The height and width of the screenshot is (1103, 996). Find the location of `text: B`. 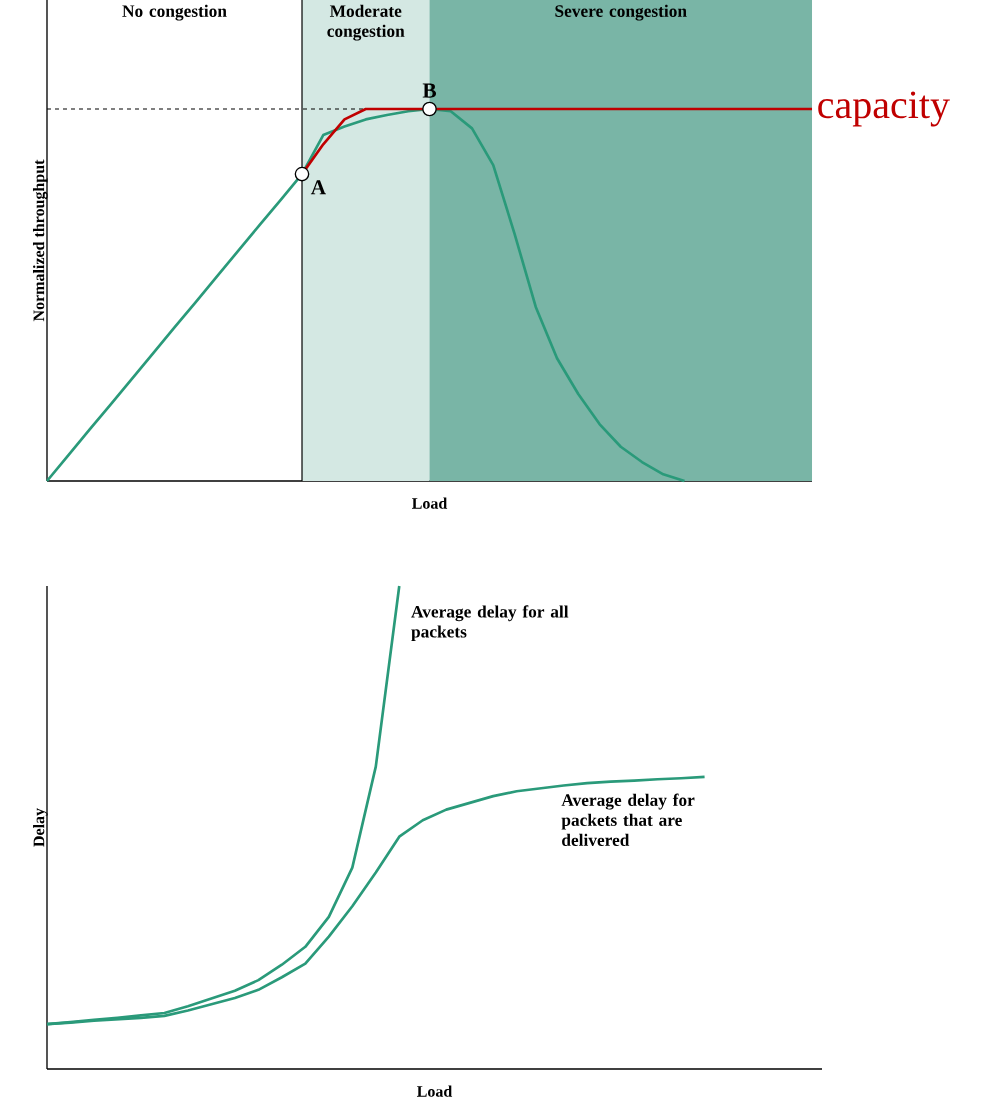

text: B is located at coordinates (429, 90).